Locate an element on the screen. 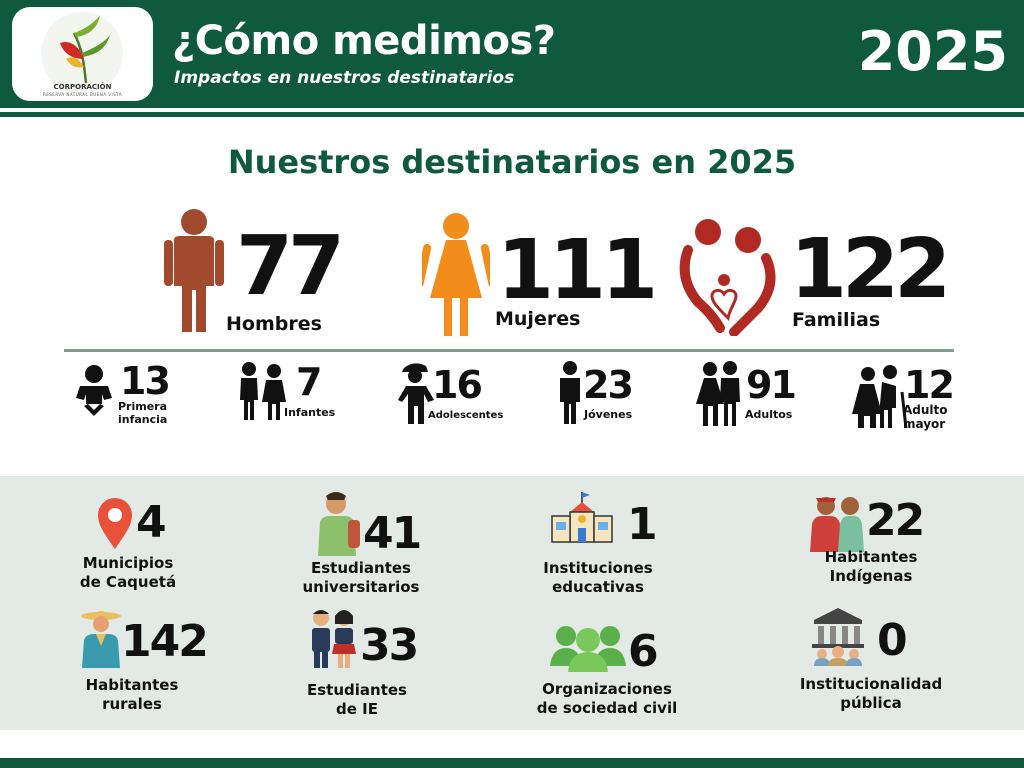 The width and height of the screenshot is (1024, 768). ie-students-count: 33 is located at coordinates (389, 645).